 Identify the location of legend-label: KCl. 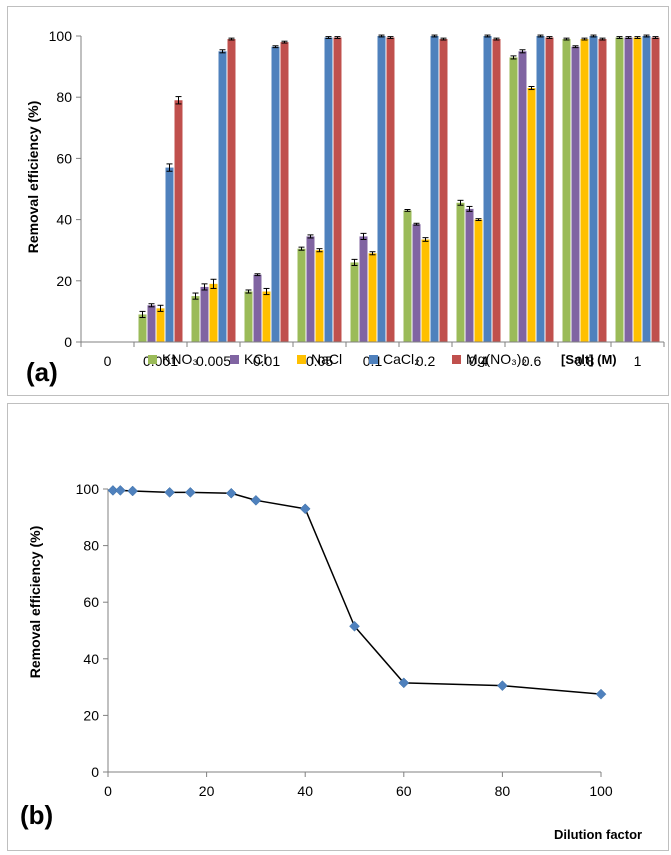
(255, 359).